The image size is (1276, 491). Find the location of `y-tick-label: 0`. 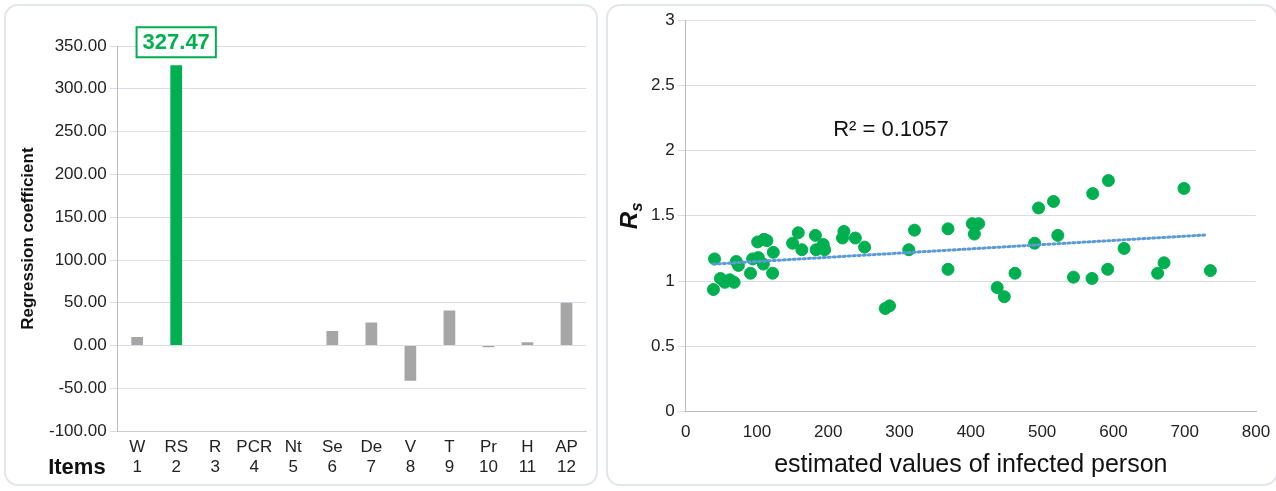

y-tick-label: 0 is located at coordinates (670, 411).